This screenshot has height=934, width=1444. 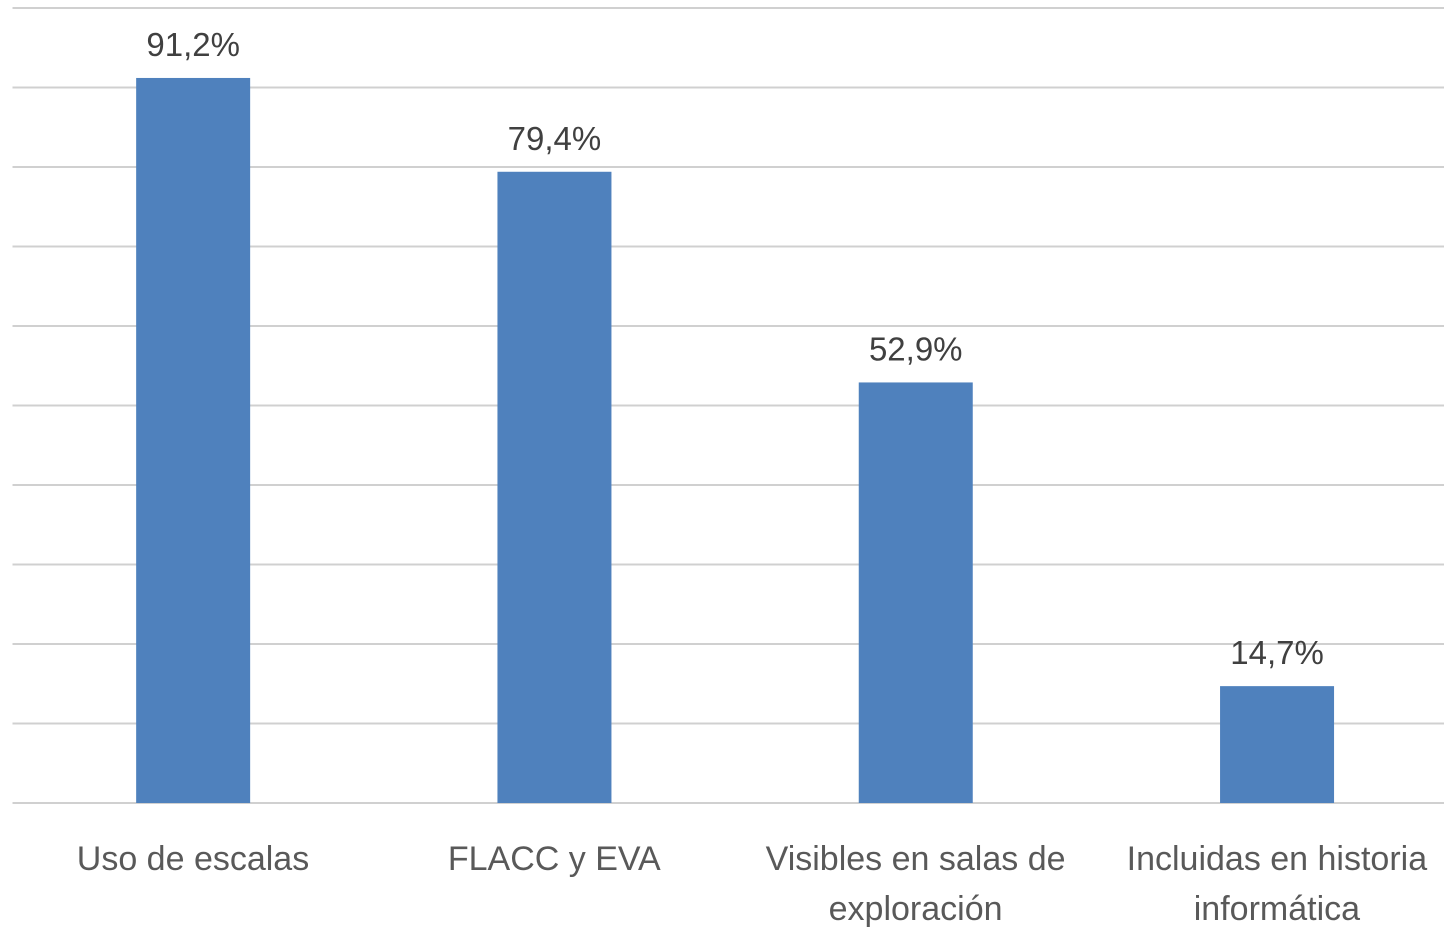 What do you see at coordinates (555, 138) in the screenshot?
I see `value-label: 79,4%` at bounding box center [555, 138].